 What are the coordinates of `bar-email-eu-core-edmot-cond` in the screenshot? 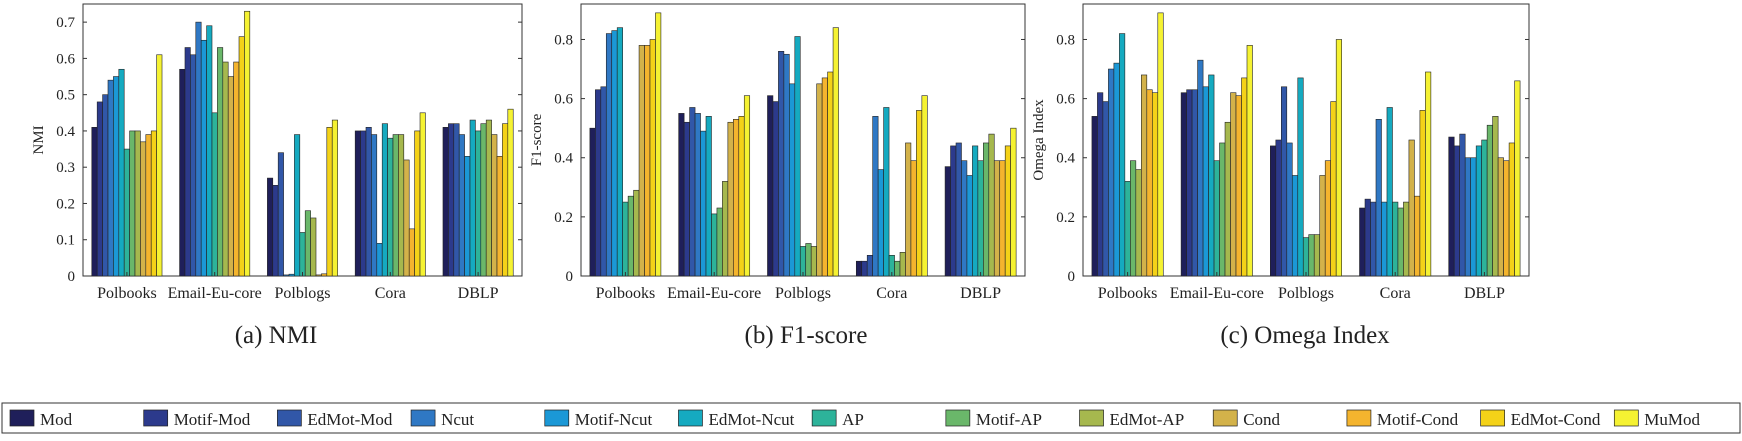 It's located at (741, 196).